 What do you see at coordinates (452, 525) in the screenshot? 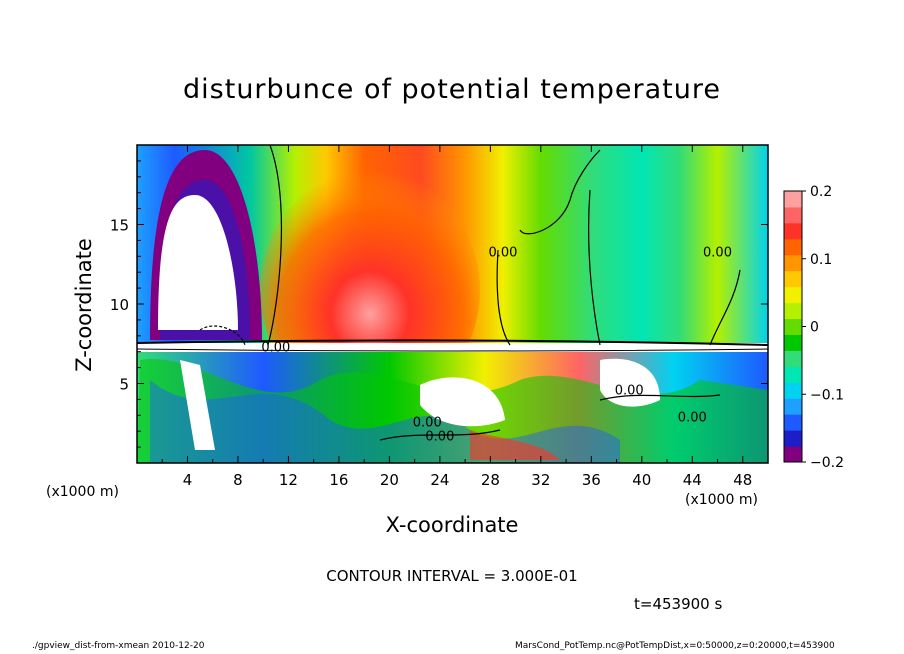
I see `x-axis-label: X-coordinate` at bounding box center [452, 525].